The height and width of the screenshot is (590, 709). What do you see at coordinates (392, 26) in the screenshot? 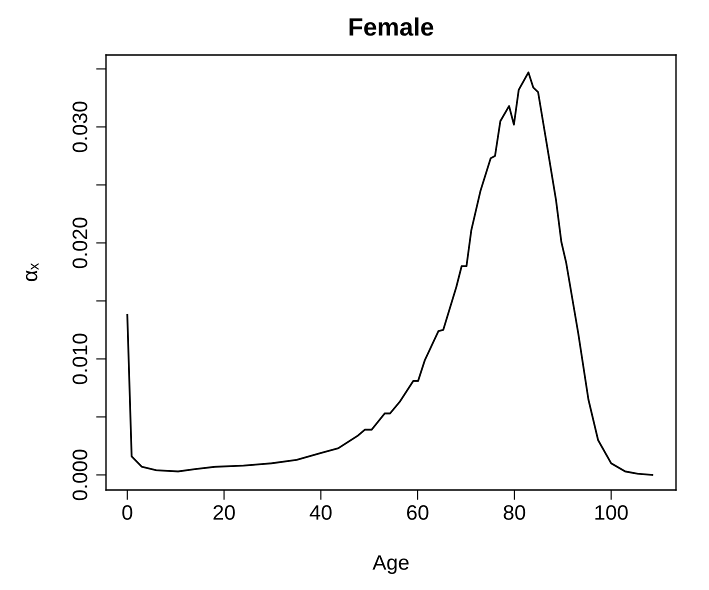
I see `chart-title: Female` at bounding box center [392, 26].